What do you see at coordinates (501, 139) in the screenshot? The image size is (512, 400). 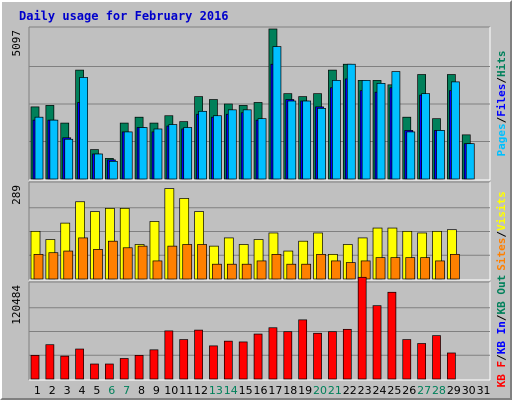 I see `legend-entry: Pages` at bounding box center [501, 139].